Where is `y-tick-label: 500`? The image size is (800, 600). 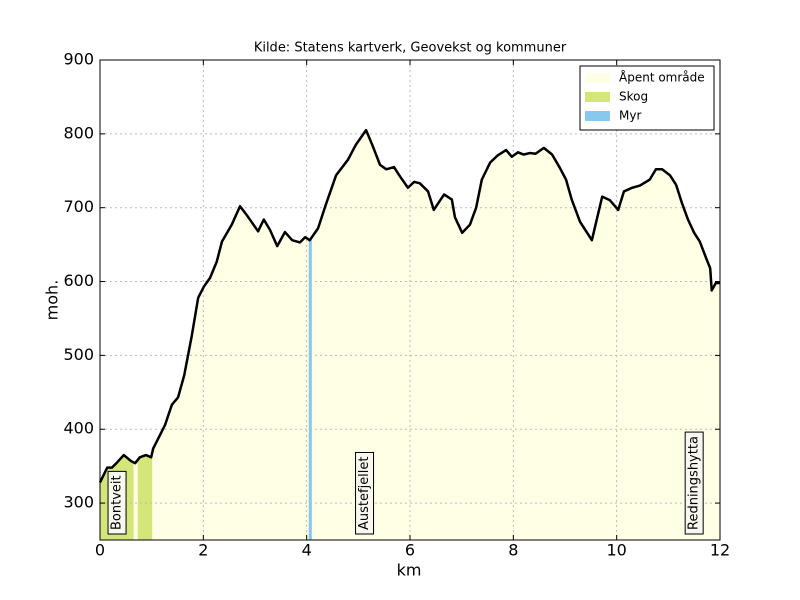 y-tick-label: 500 is located at coordinates (78, 354).